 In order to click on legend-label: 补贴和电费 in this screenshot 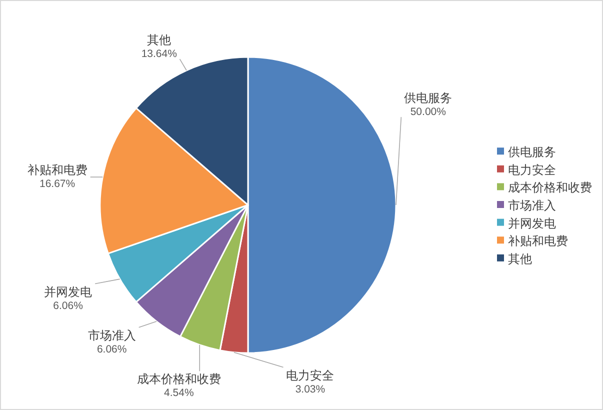, I will do `click(538, 241)`.